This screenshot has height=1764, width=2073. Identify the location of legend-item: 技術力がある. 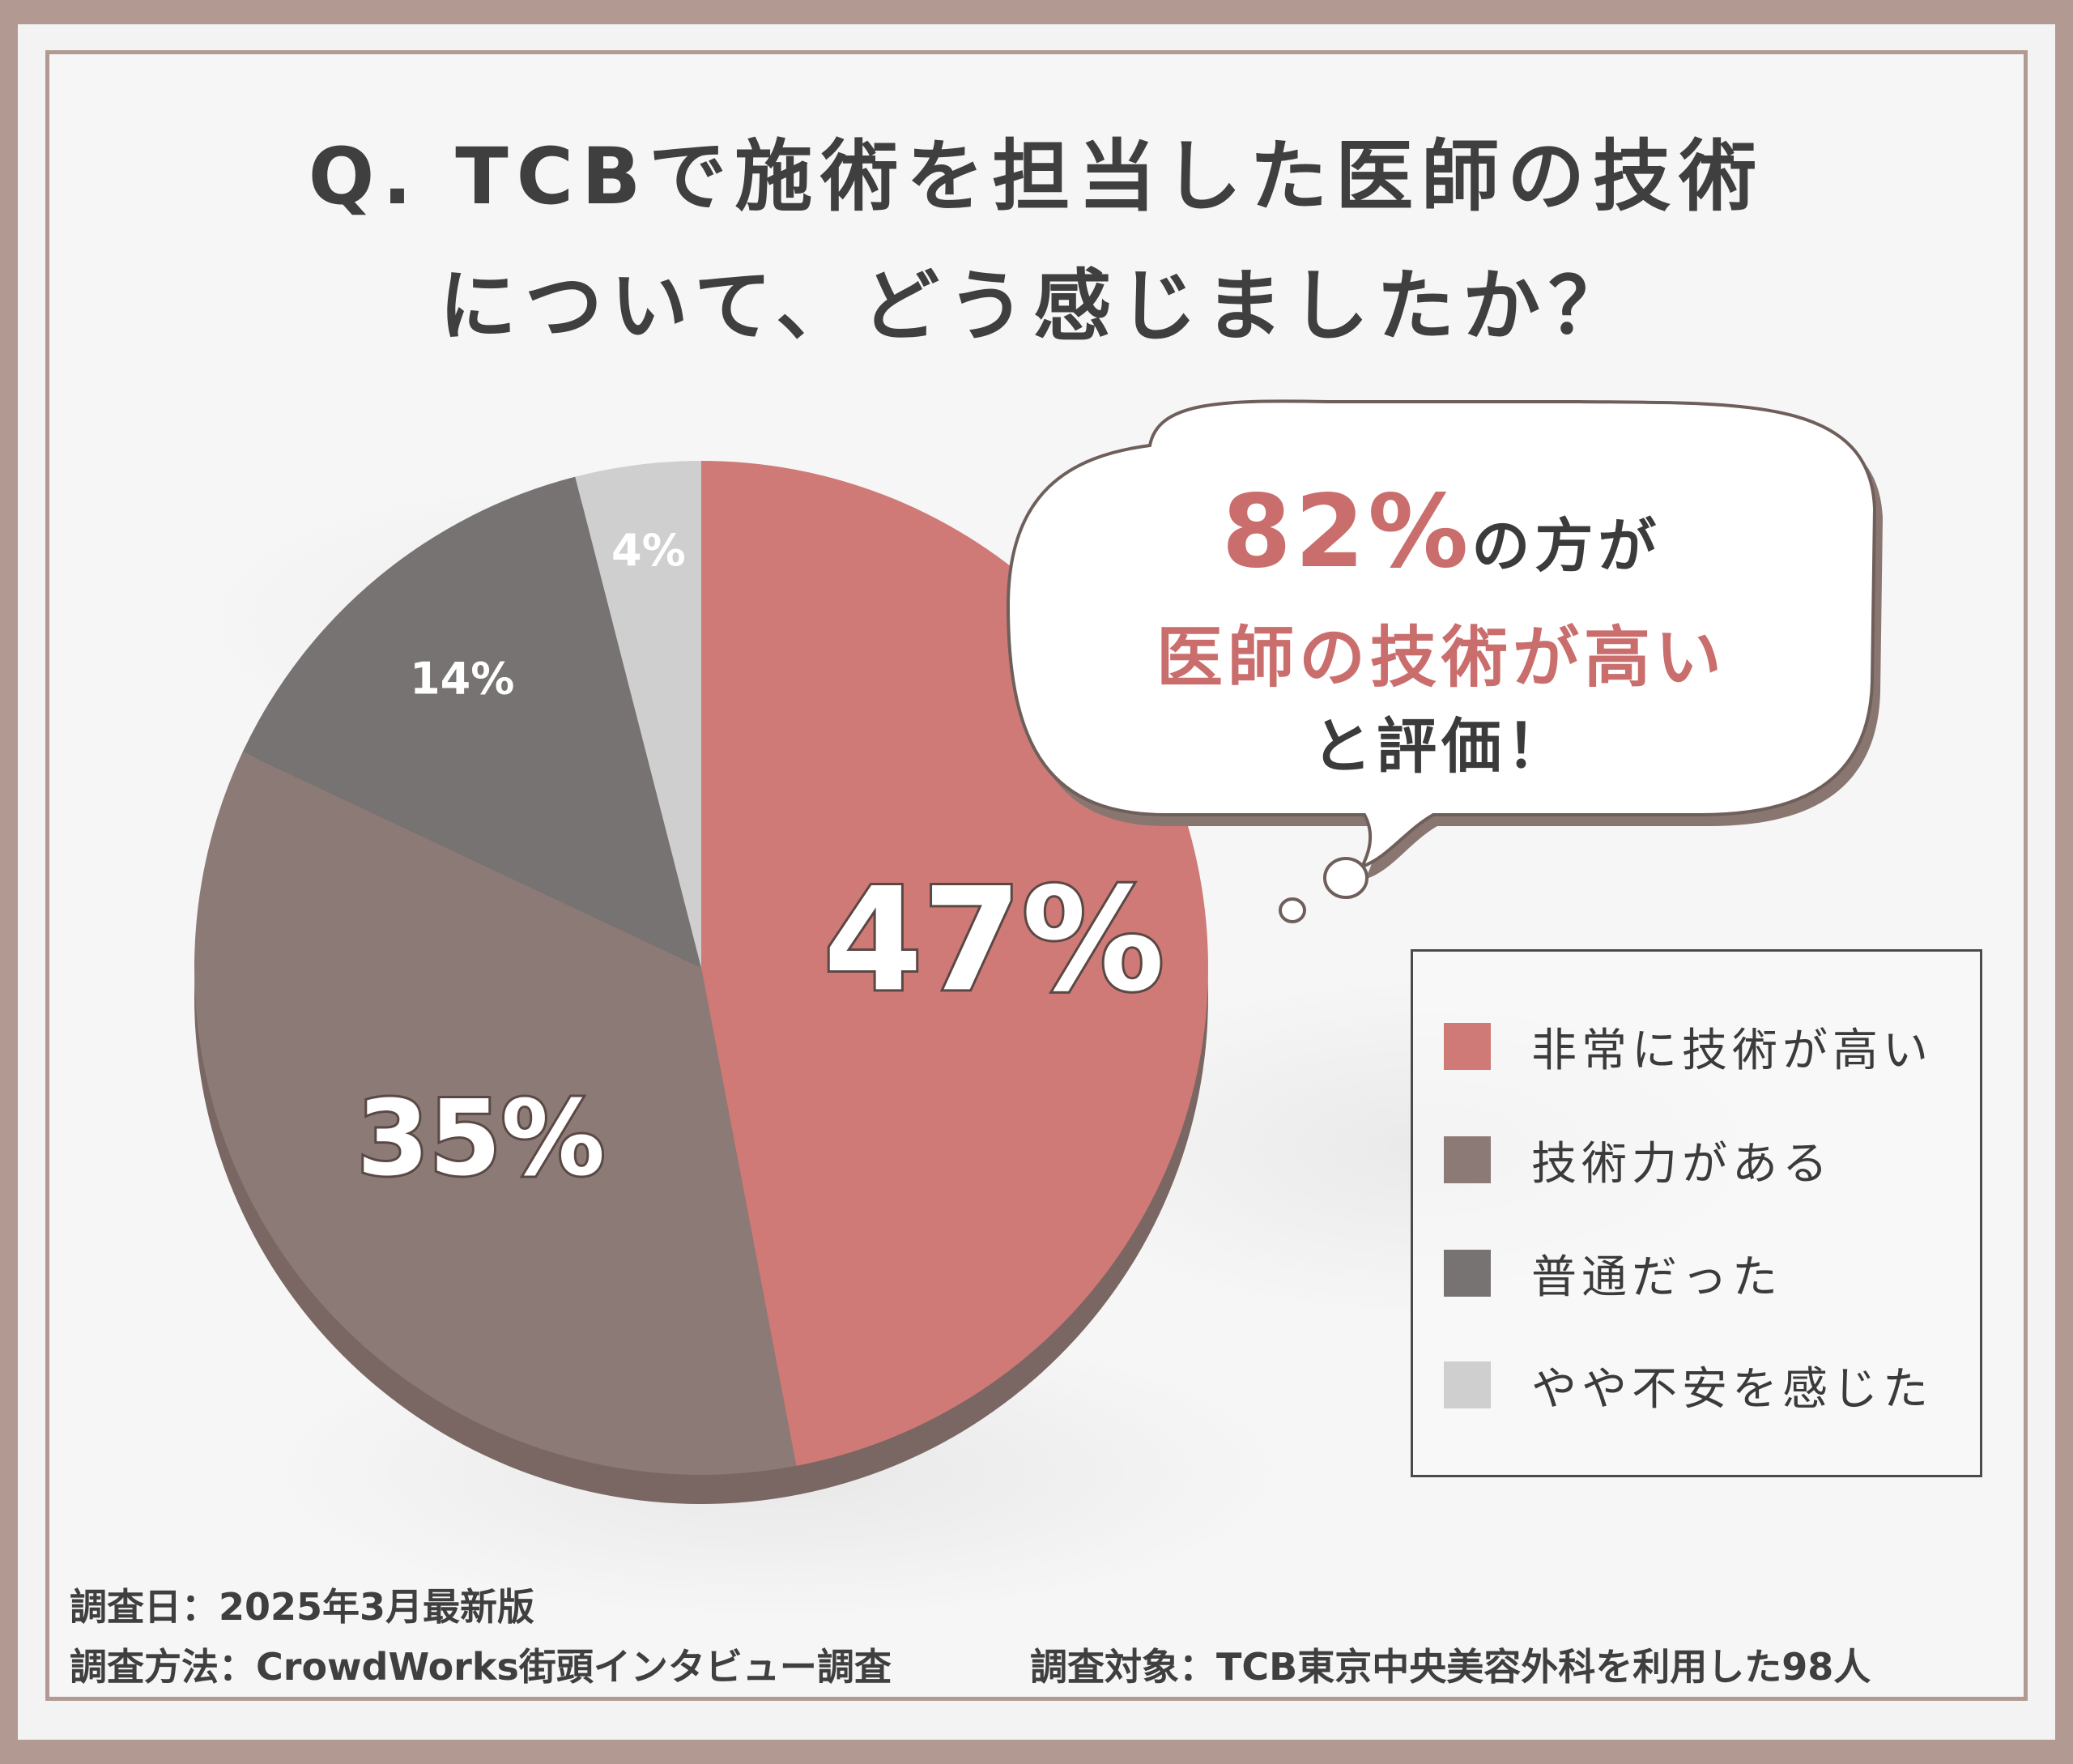
(1638, 1161).